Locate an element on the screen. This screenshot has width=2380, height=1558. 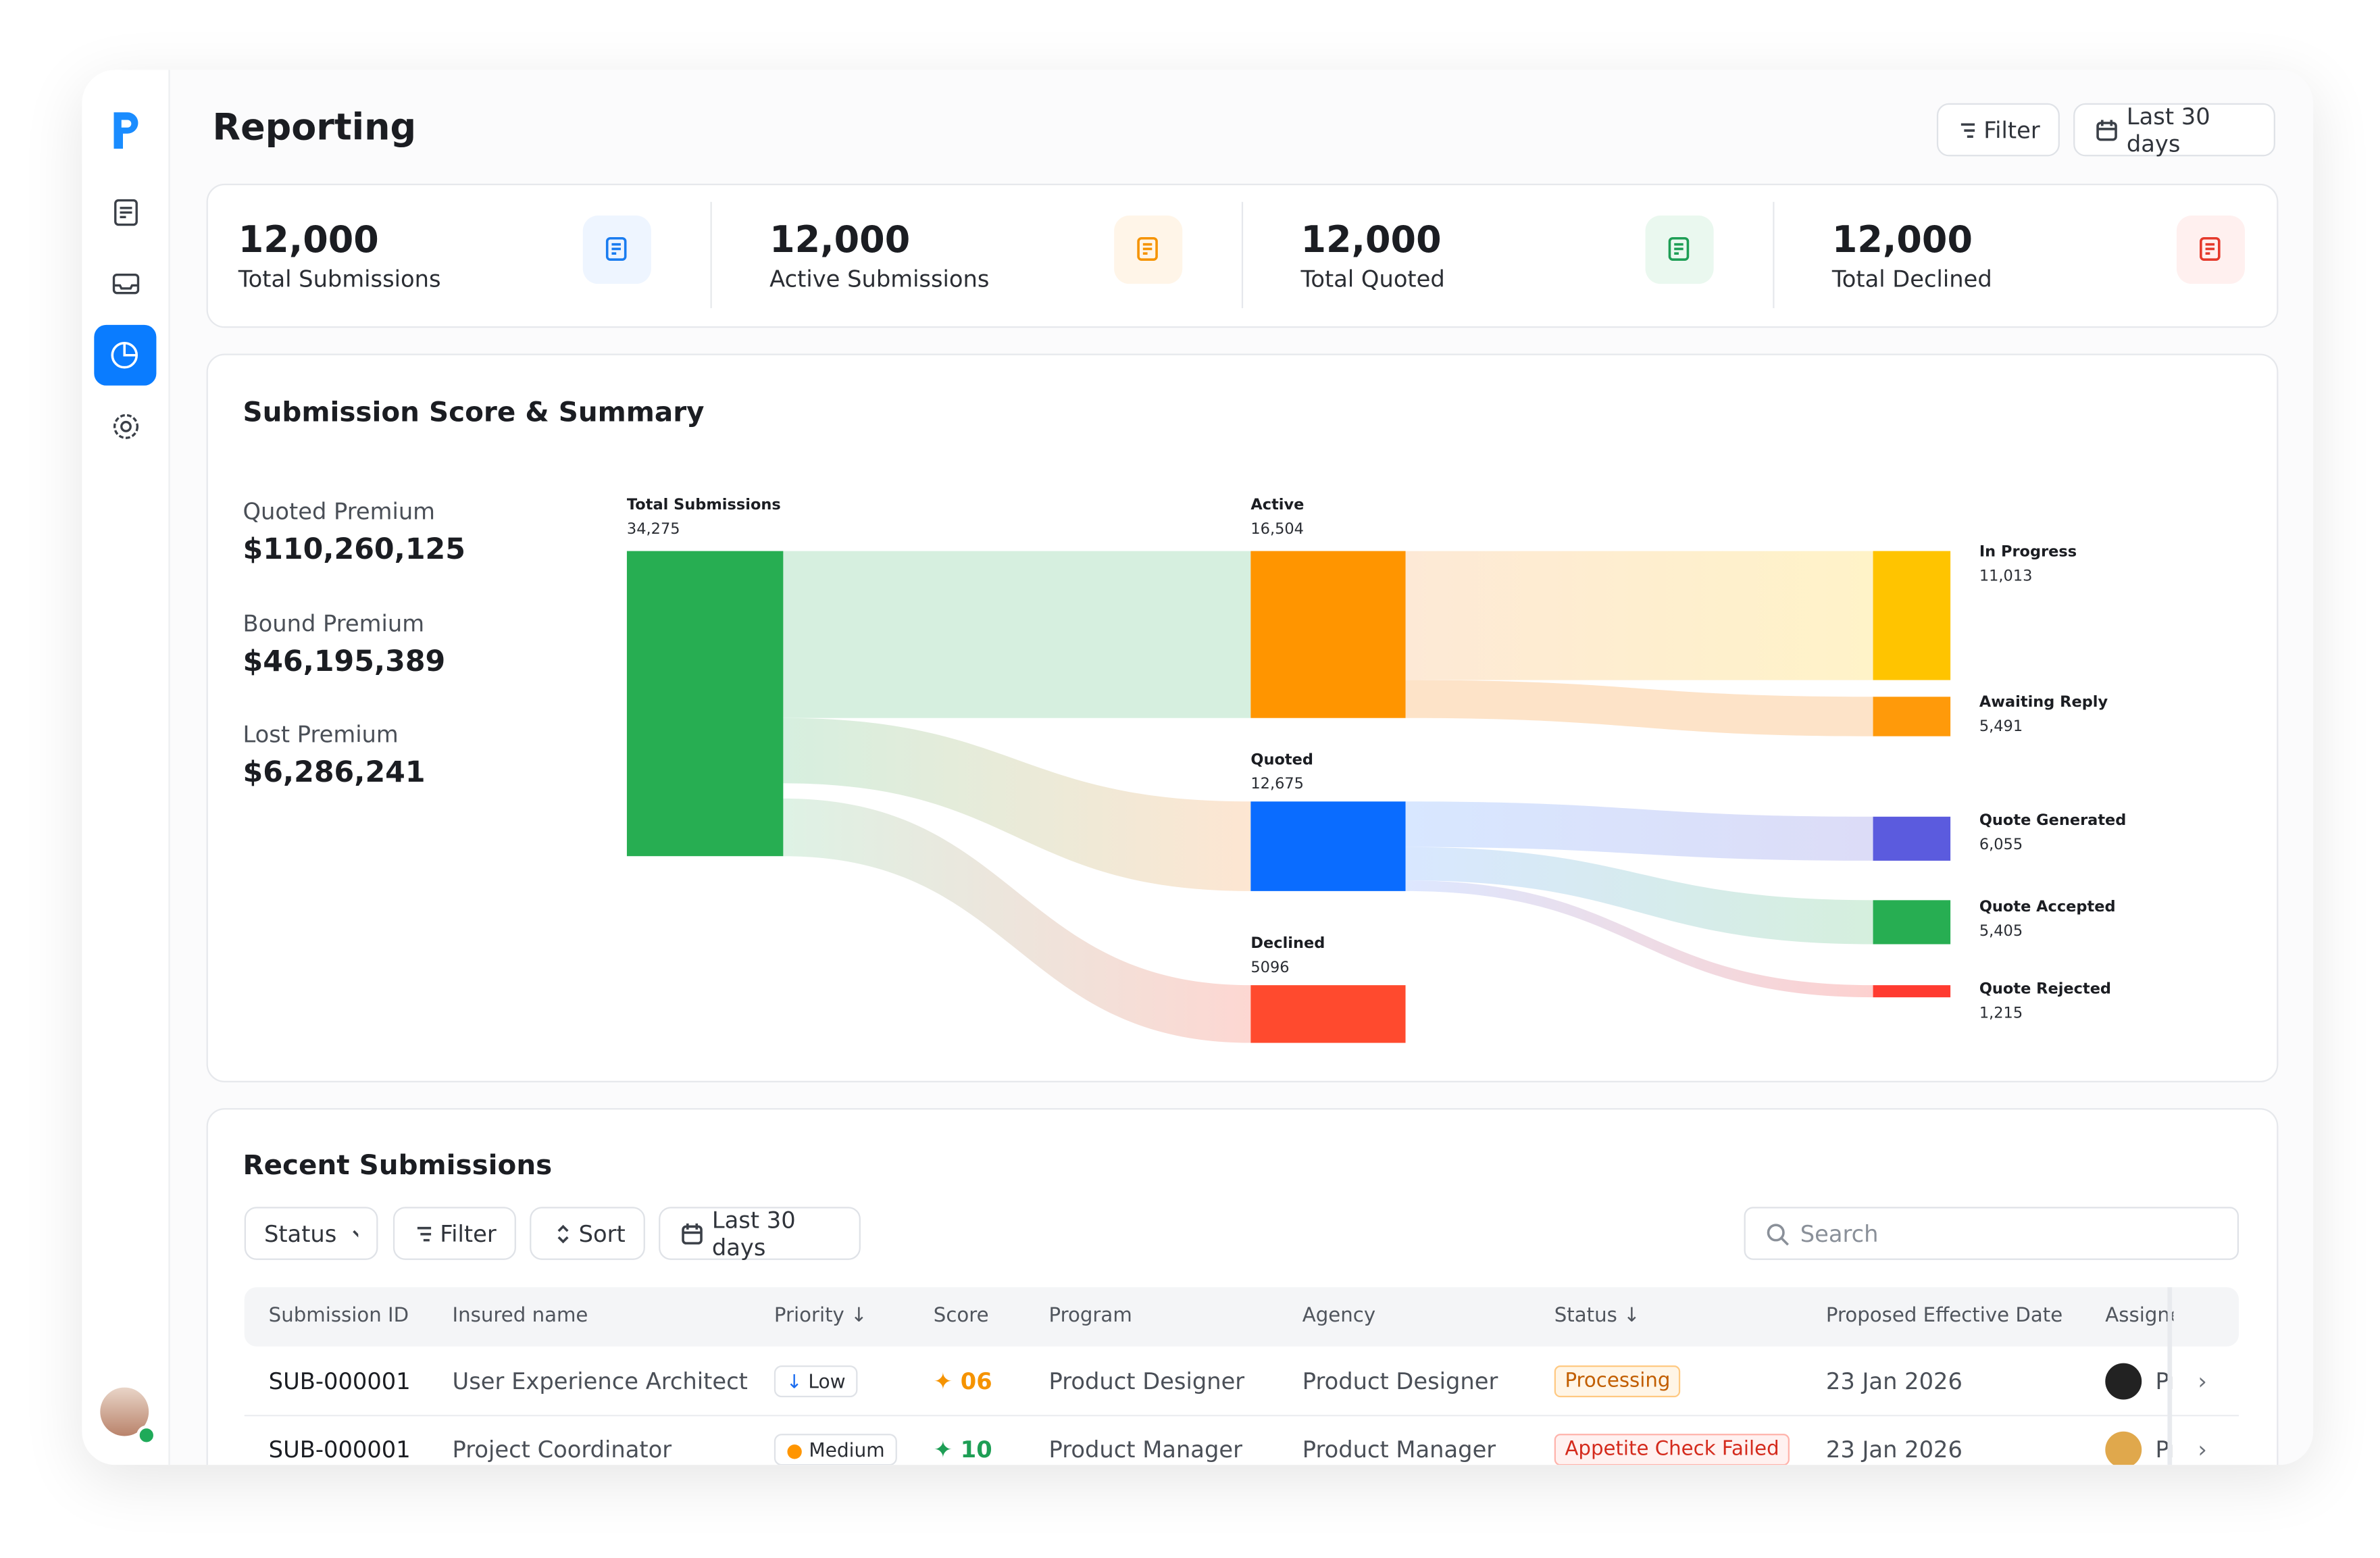
sankey-node-label: Quote Generated is located at coordinates (2053, 821).